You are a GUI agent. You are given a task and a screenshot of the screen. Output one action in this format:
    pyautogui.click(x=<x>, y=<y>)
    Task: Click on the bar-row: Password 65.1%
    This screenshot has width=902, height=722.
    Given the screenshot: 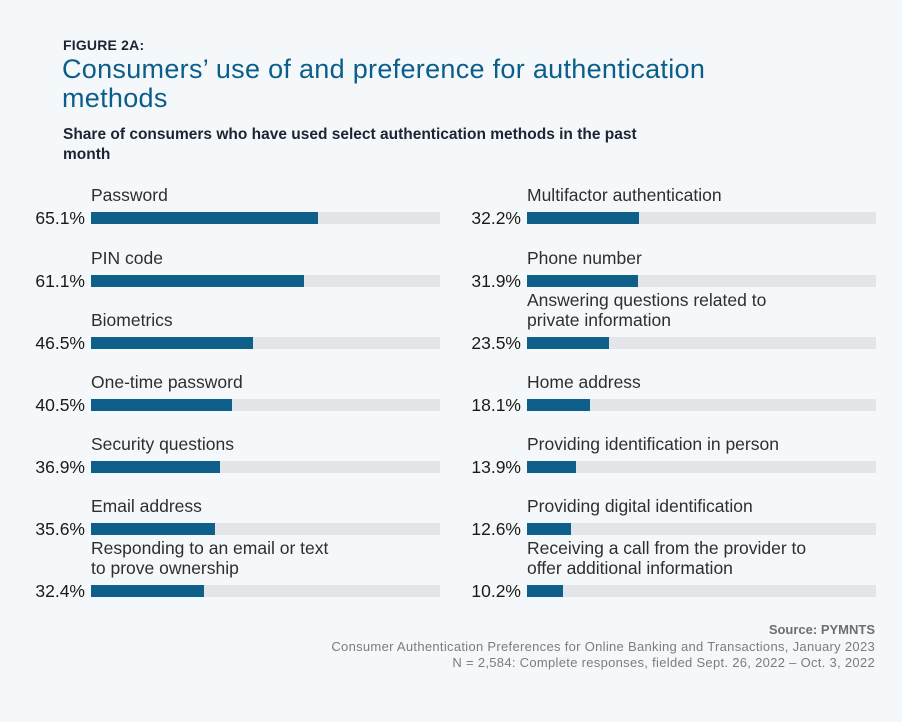 What is the action you would take?
    pyautogui.click(x=237, y=207)
    